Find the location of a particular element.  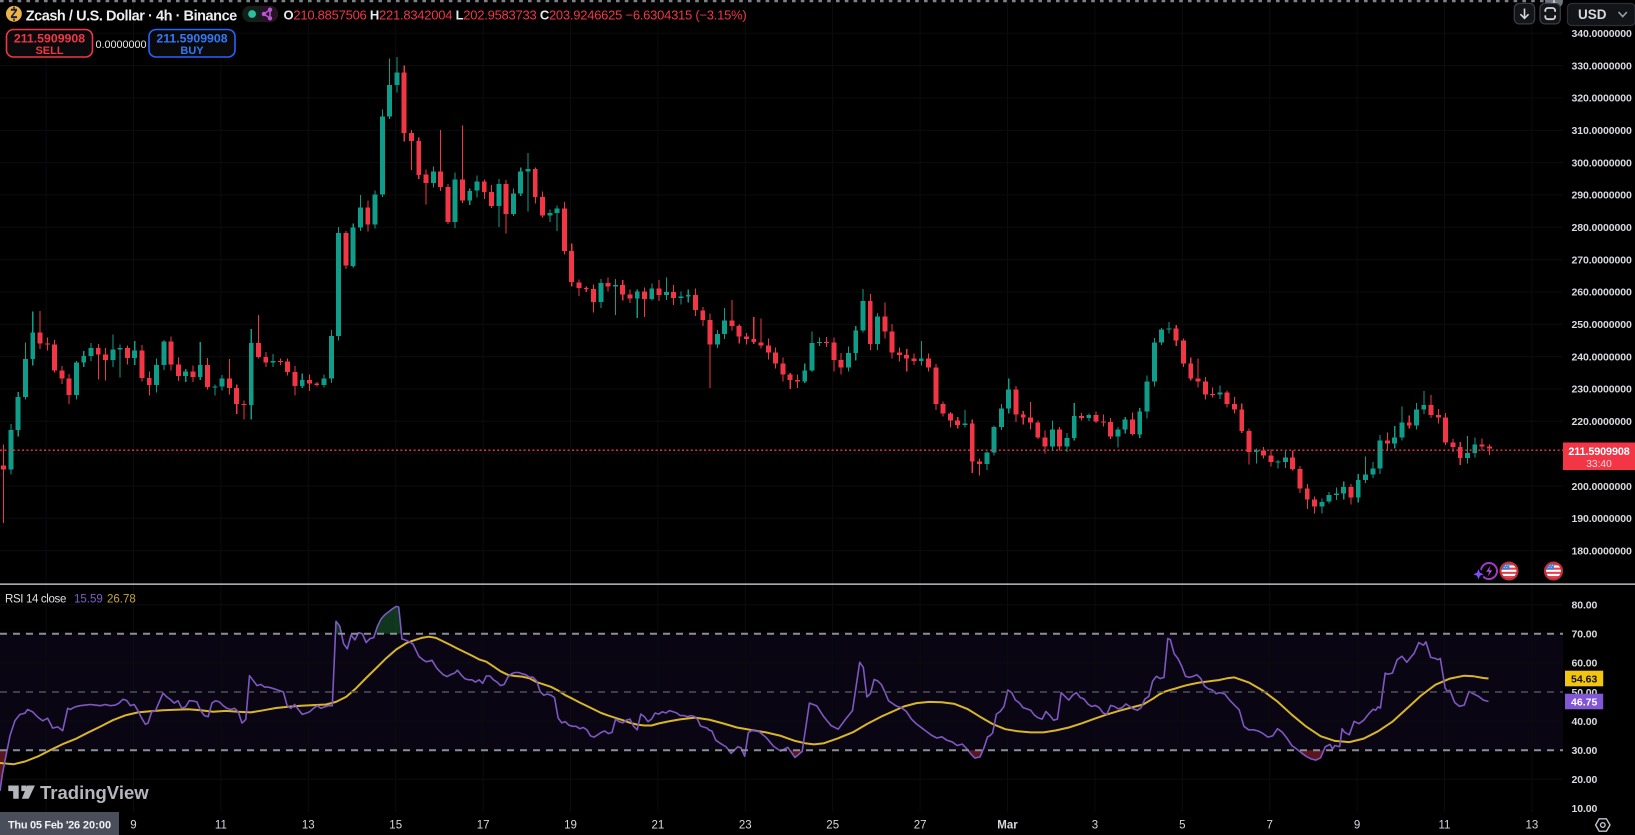

svg-text: 180.0000000 is located at coordinates (1602, 551).